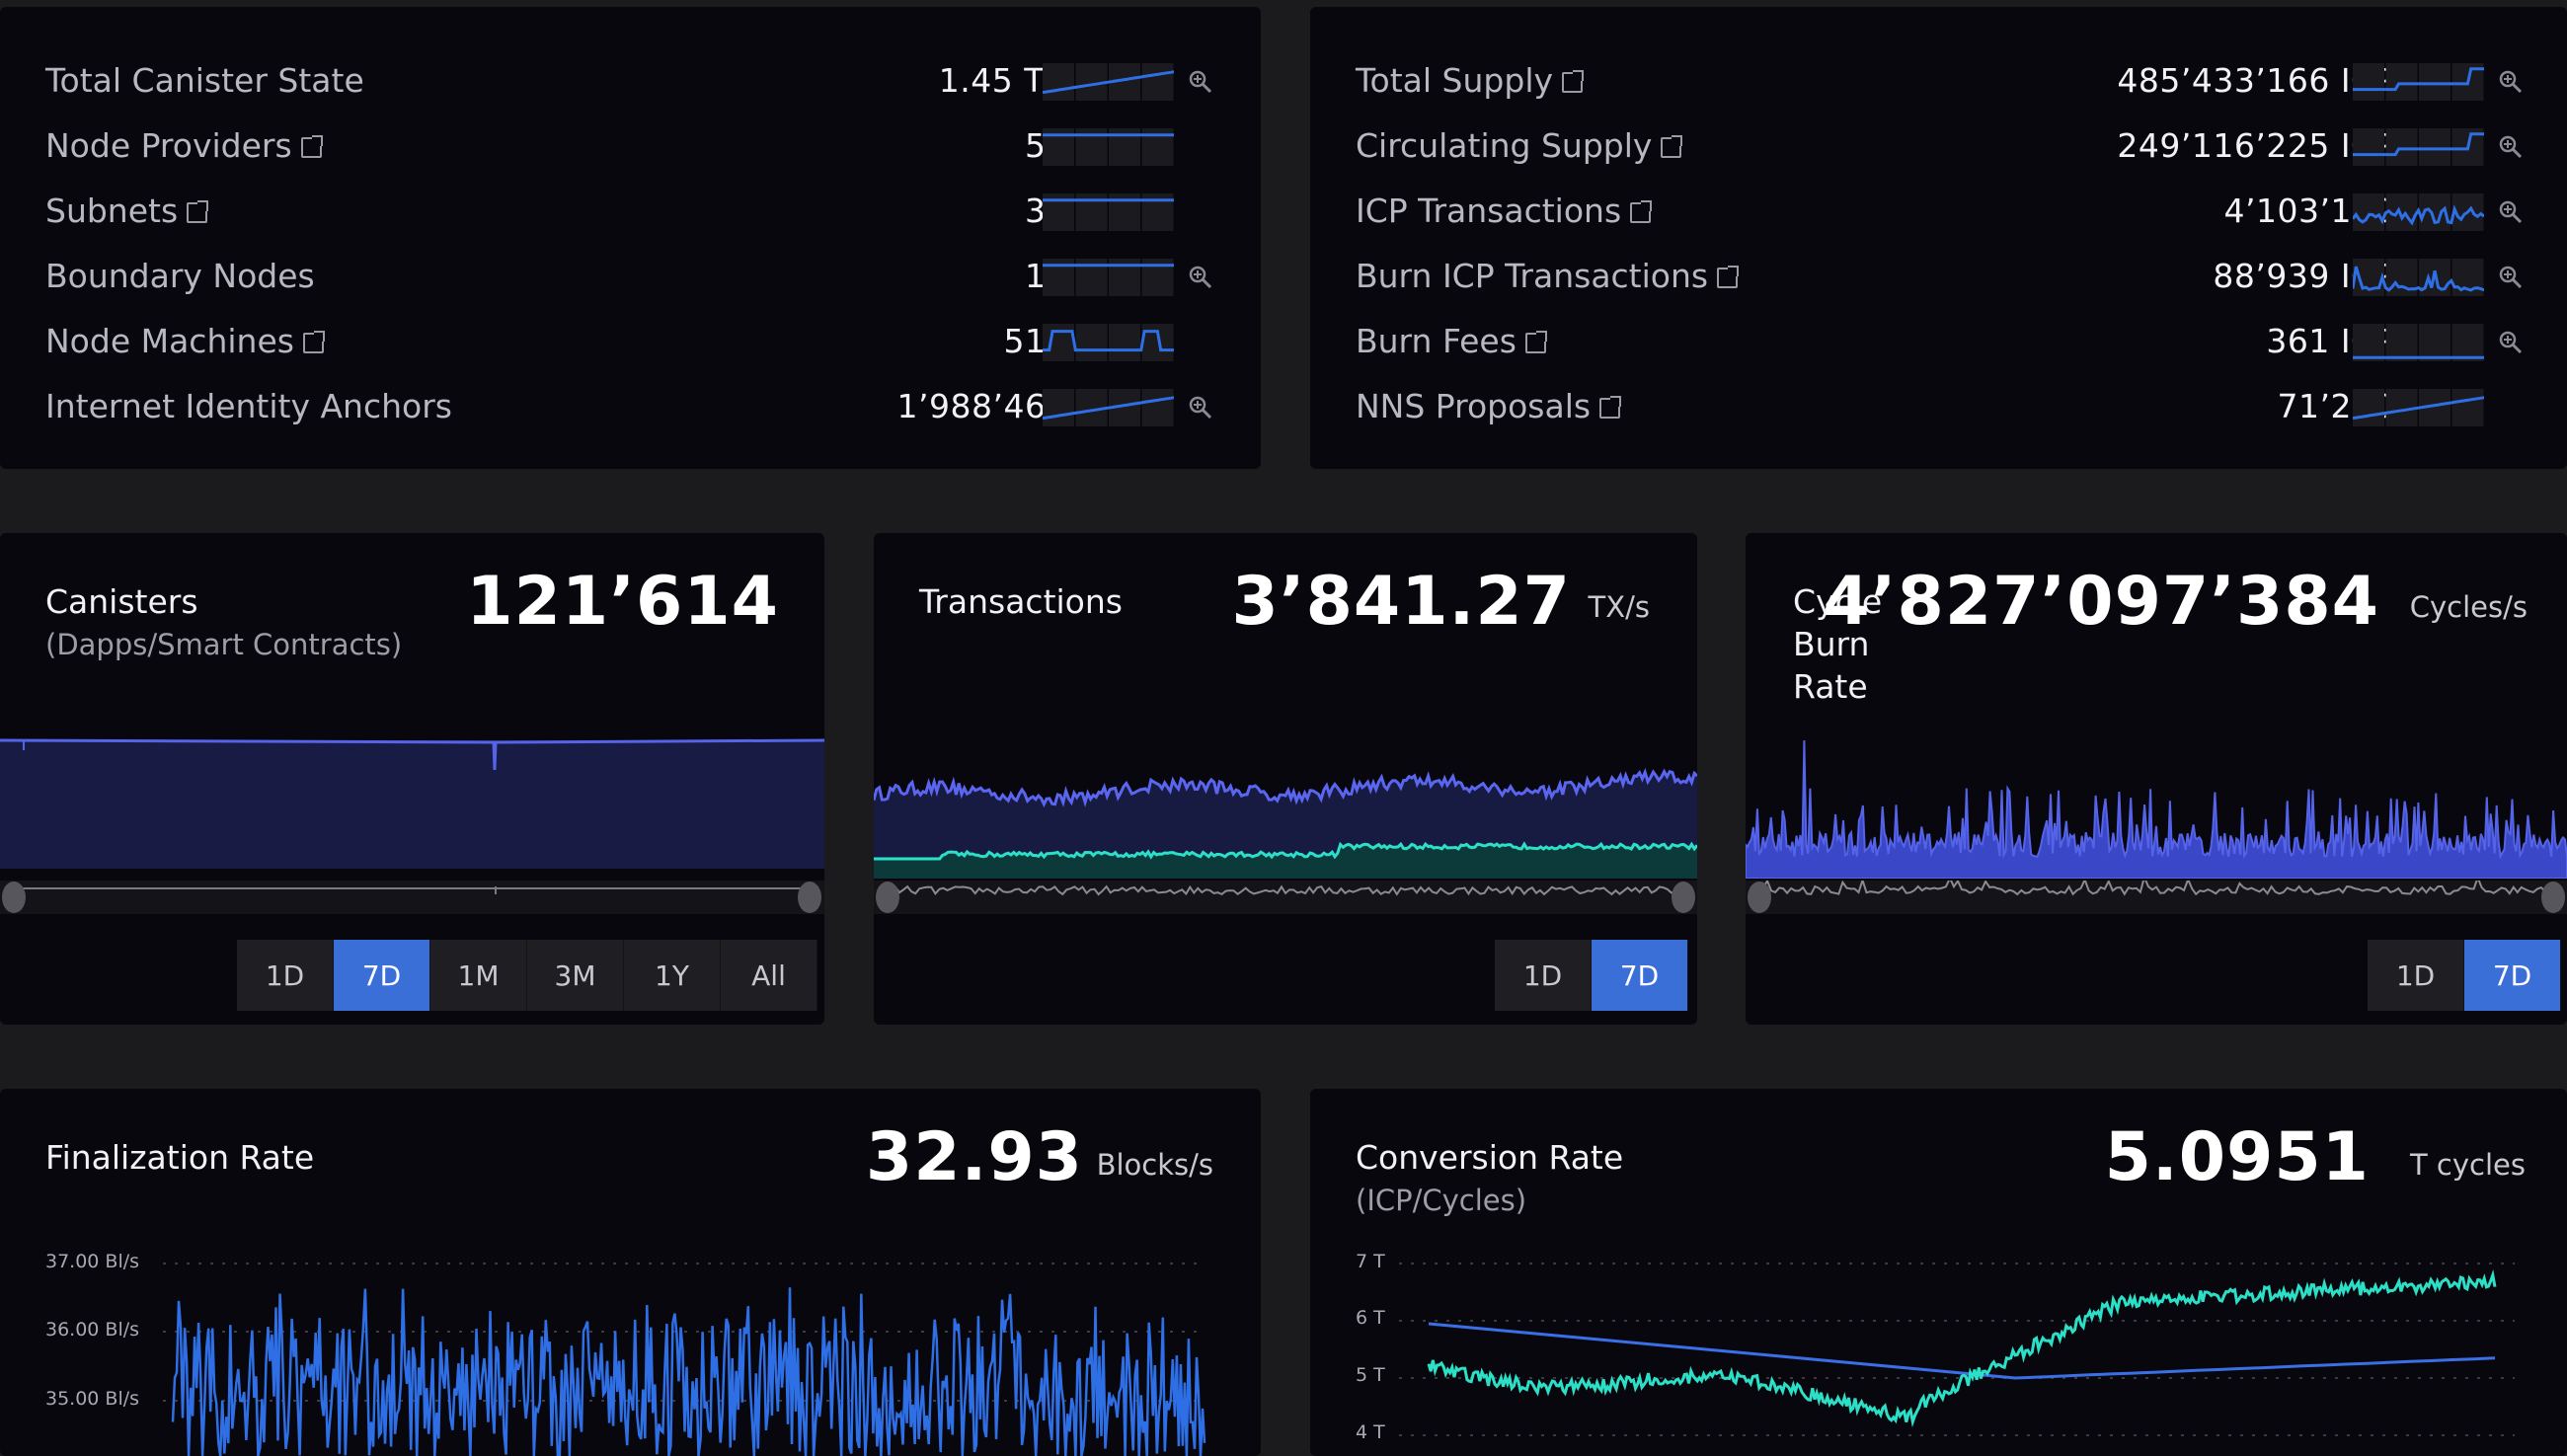 The width and height of the screenshot is (2567, 1456). What do you see at coordinates (1640, 975) in the screenshot?
I see `transactions-range-7d-button: 7D` at bounding box center [1640, 975].